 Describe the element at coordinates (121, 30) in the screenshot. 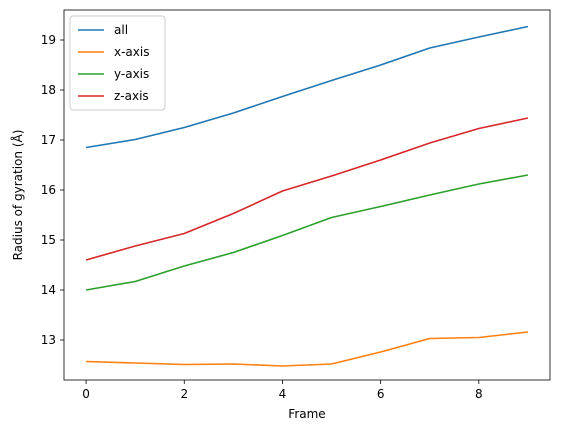

I see `legend-label-all: all` at that location.